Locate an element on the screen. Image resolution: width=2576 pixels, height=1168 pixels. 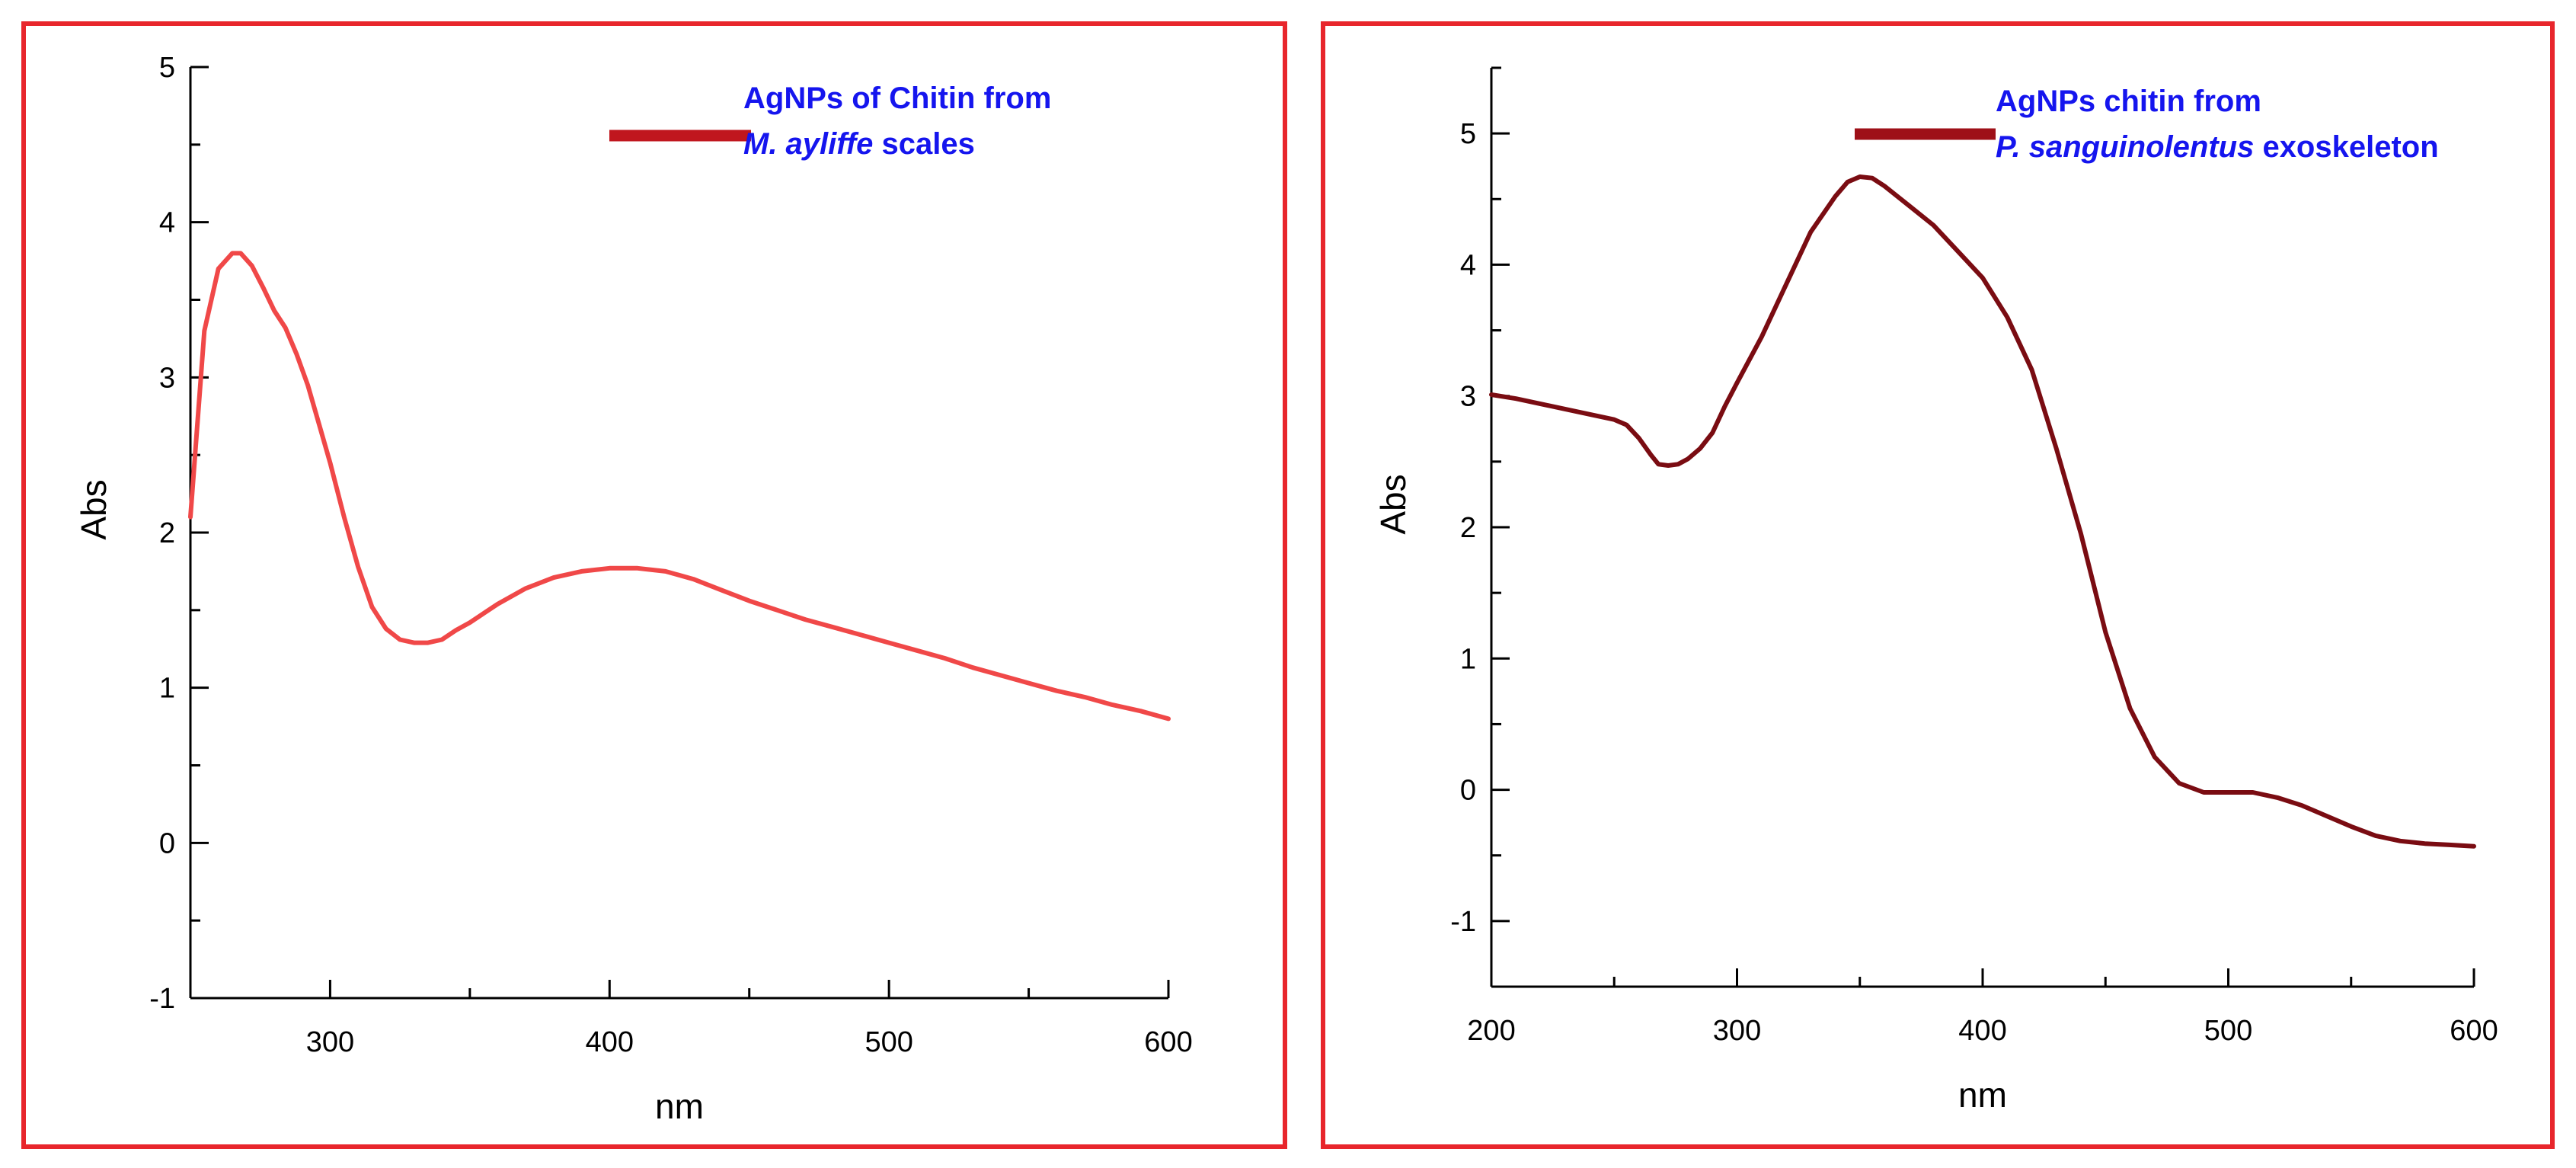
legend-label-part: exoskeleton is located at coordinates (2346, 147).